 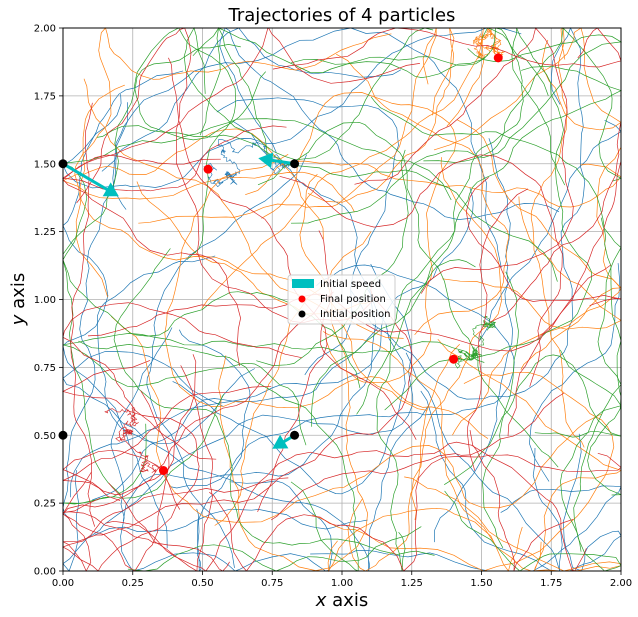 What do you see at coordinates (481, 583) in the screenshot?
I see `x-tick-label: 1.50` at bounding box center [481, 583].